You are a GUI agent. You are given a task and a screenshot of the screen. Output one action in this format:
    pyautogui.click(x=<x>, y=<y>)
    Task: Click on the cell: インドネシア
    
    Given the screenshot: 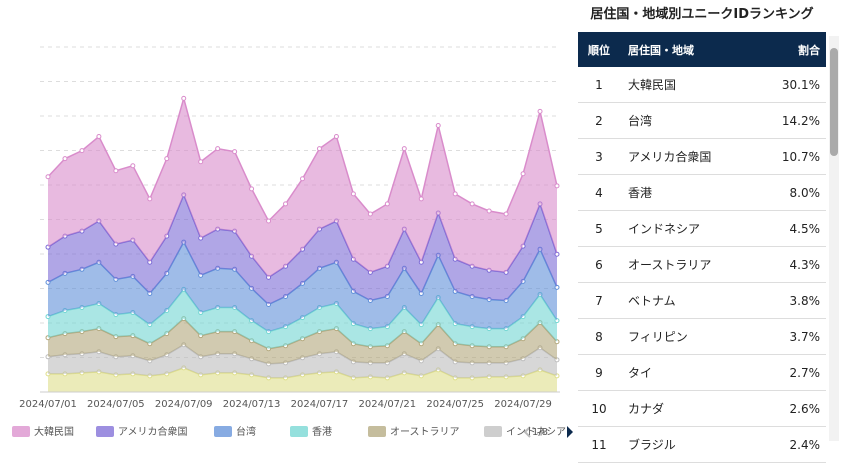 What is the action you would take?
    pyautogui.click(x=689, y=228)
    